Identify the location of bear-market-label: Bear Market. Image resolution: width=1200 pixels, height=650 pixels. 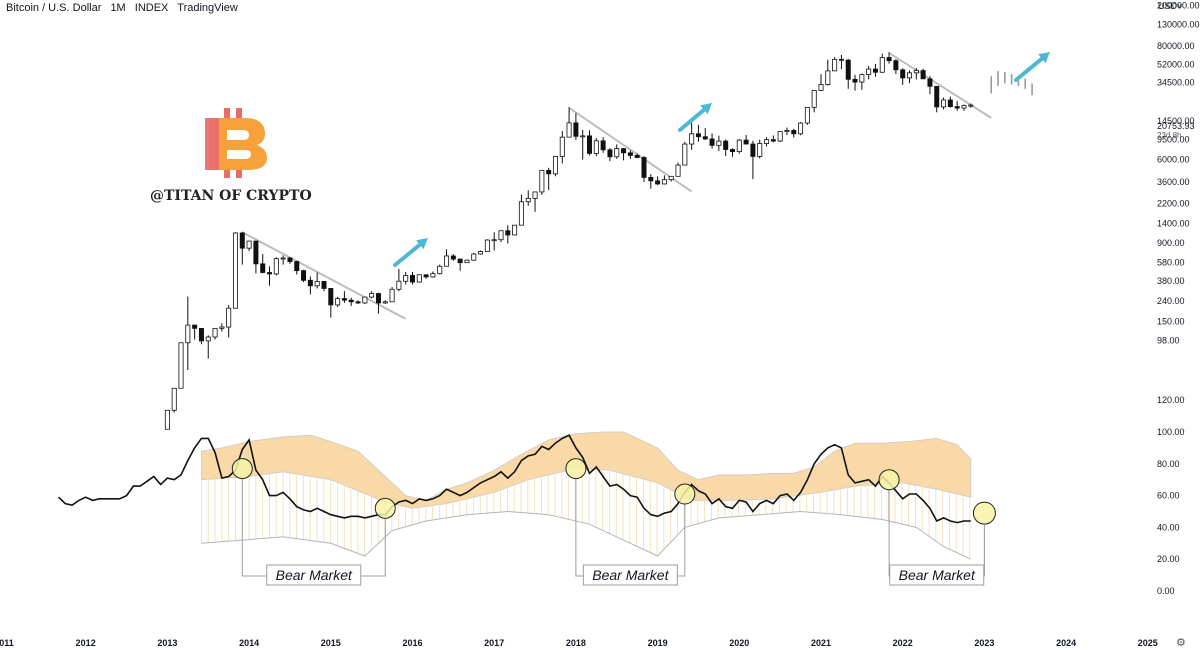
(314, 575).